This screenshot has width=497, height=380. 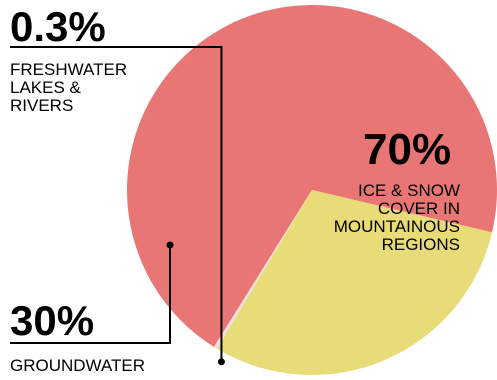 What do you see at coordinates (396, 217) in the screenshot?
I see `ice-snow-category-label: ICE & SNOW COVER IN MOUNTAINOUS REGIONS` at bounding box center [396, 217].